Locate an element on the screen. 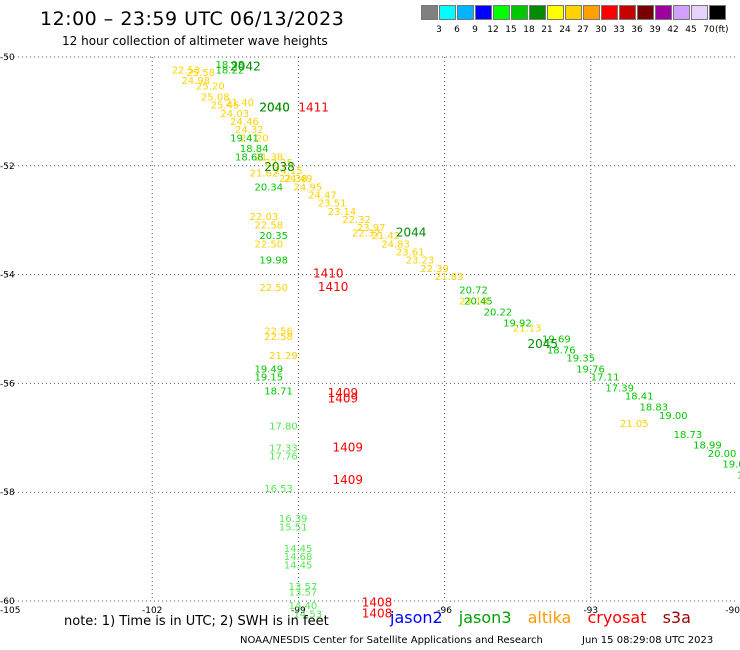  wave-height-label: 17.33 is located at coordinates (283, 448).